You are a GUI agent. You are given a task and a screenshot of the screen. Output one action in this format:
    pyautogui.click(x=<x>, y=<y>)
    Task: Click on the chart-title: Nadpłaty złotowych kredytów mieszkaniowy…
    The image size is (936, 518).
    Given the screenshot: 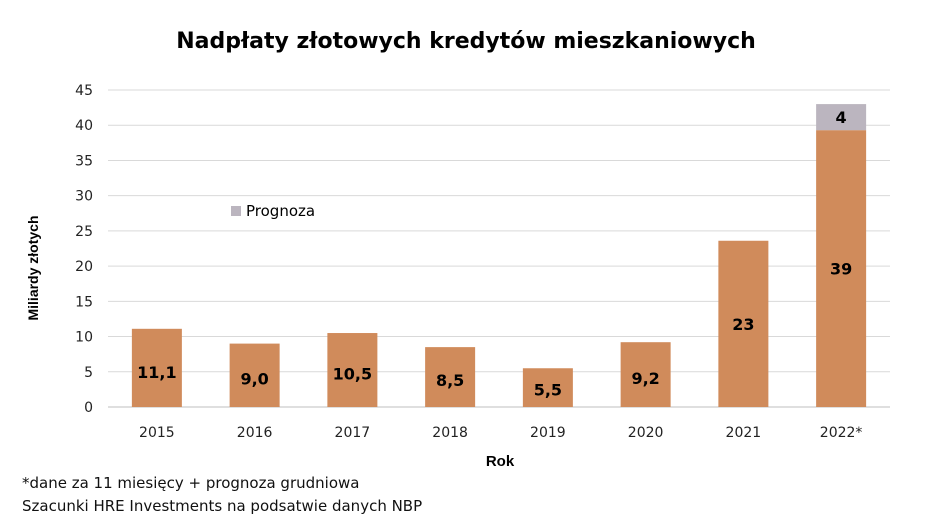 What is the action you would take?
    pyautogui.click(x=466, y=41)
    